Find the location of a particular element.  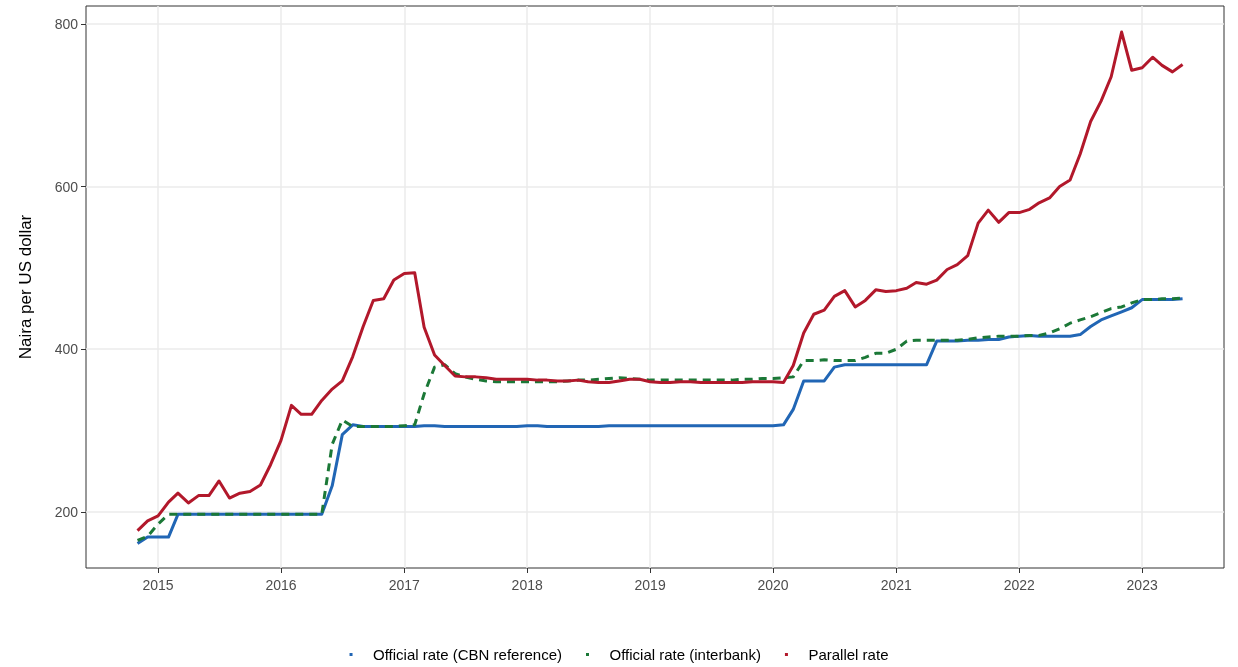

x-tick-label: 2021 is located at coordinates (896, 585).